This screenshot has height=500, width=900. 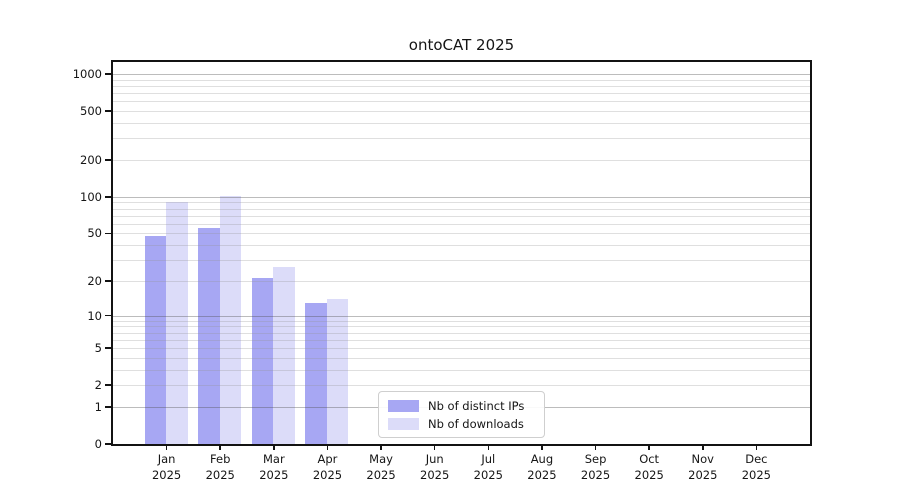 I want to click on x-tick-label: Dec 2025, so click(x=756, y=467).